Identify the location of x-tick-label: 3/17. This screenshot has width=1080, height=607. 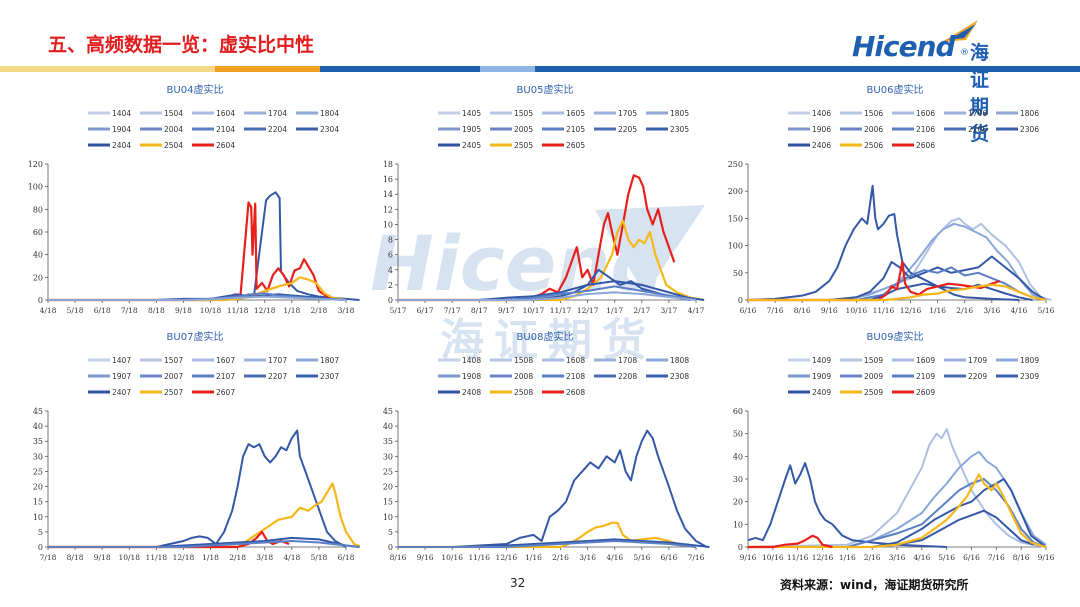
(668, 310).